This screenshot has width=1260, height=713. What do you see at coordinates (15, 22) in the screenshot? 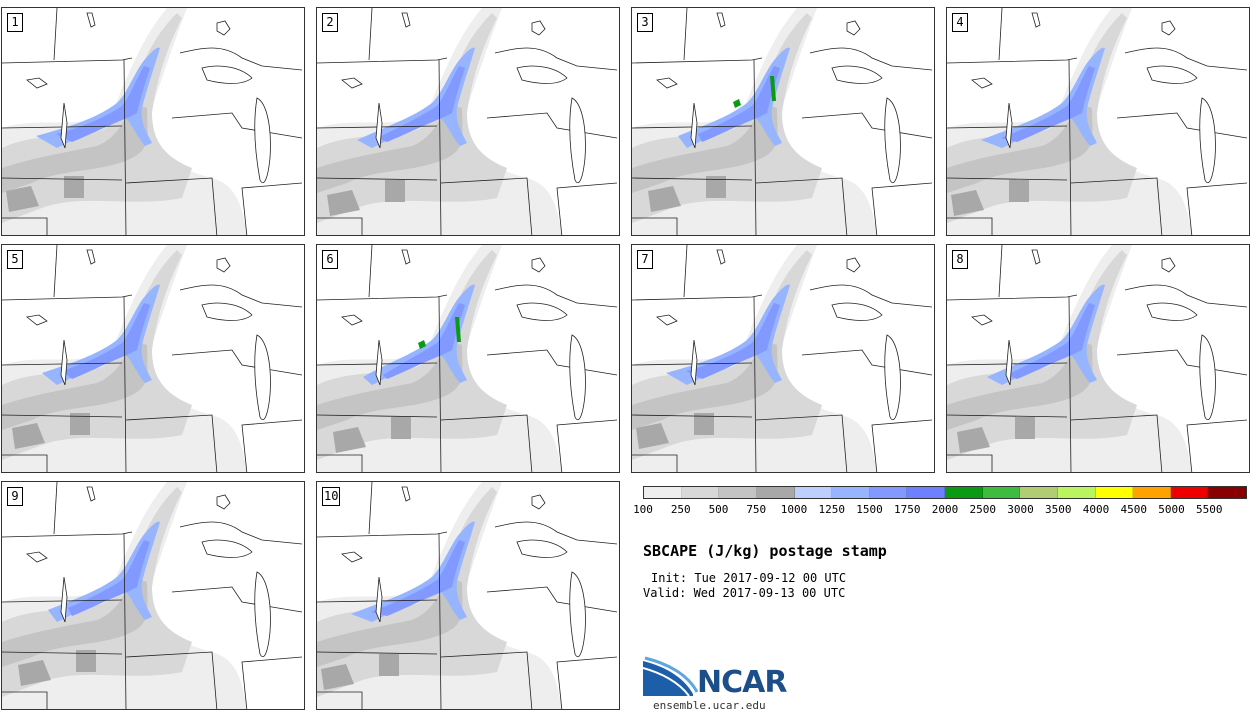
I see `member-number-label: 1` at bounding box center [15, 22].